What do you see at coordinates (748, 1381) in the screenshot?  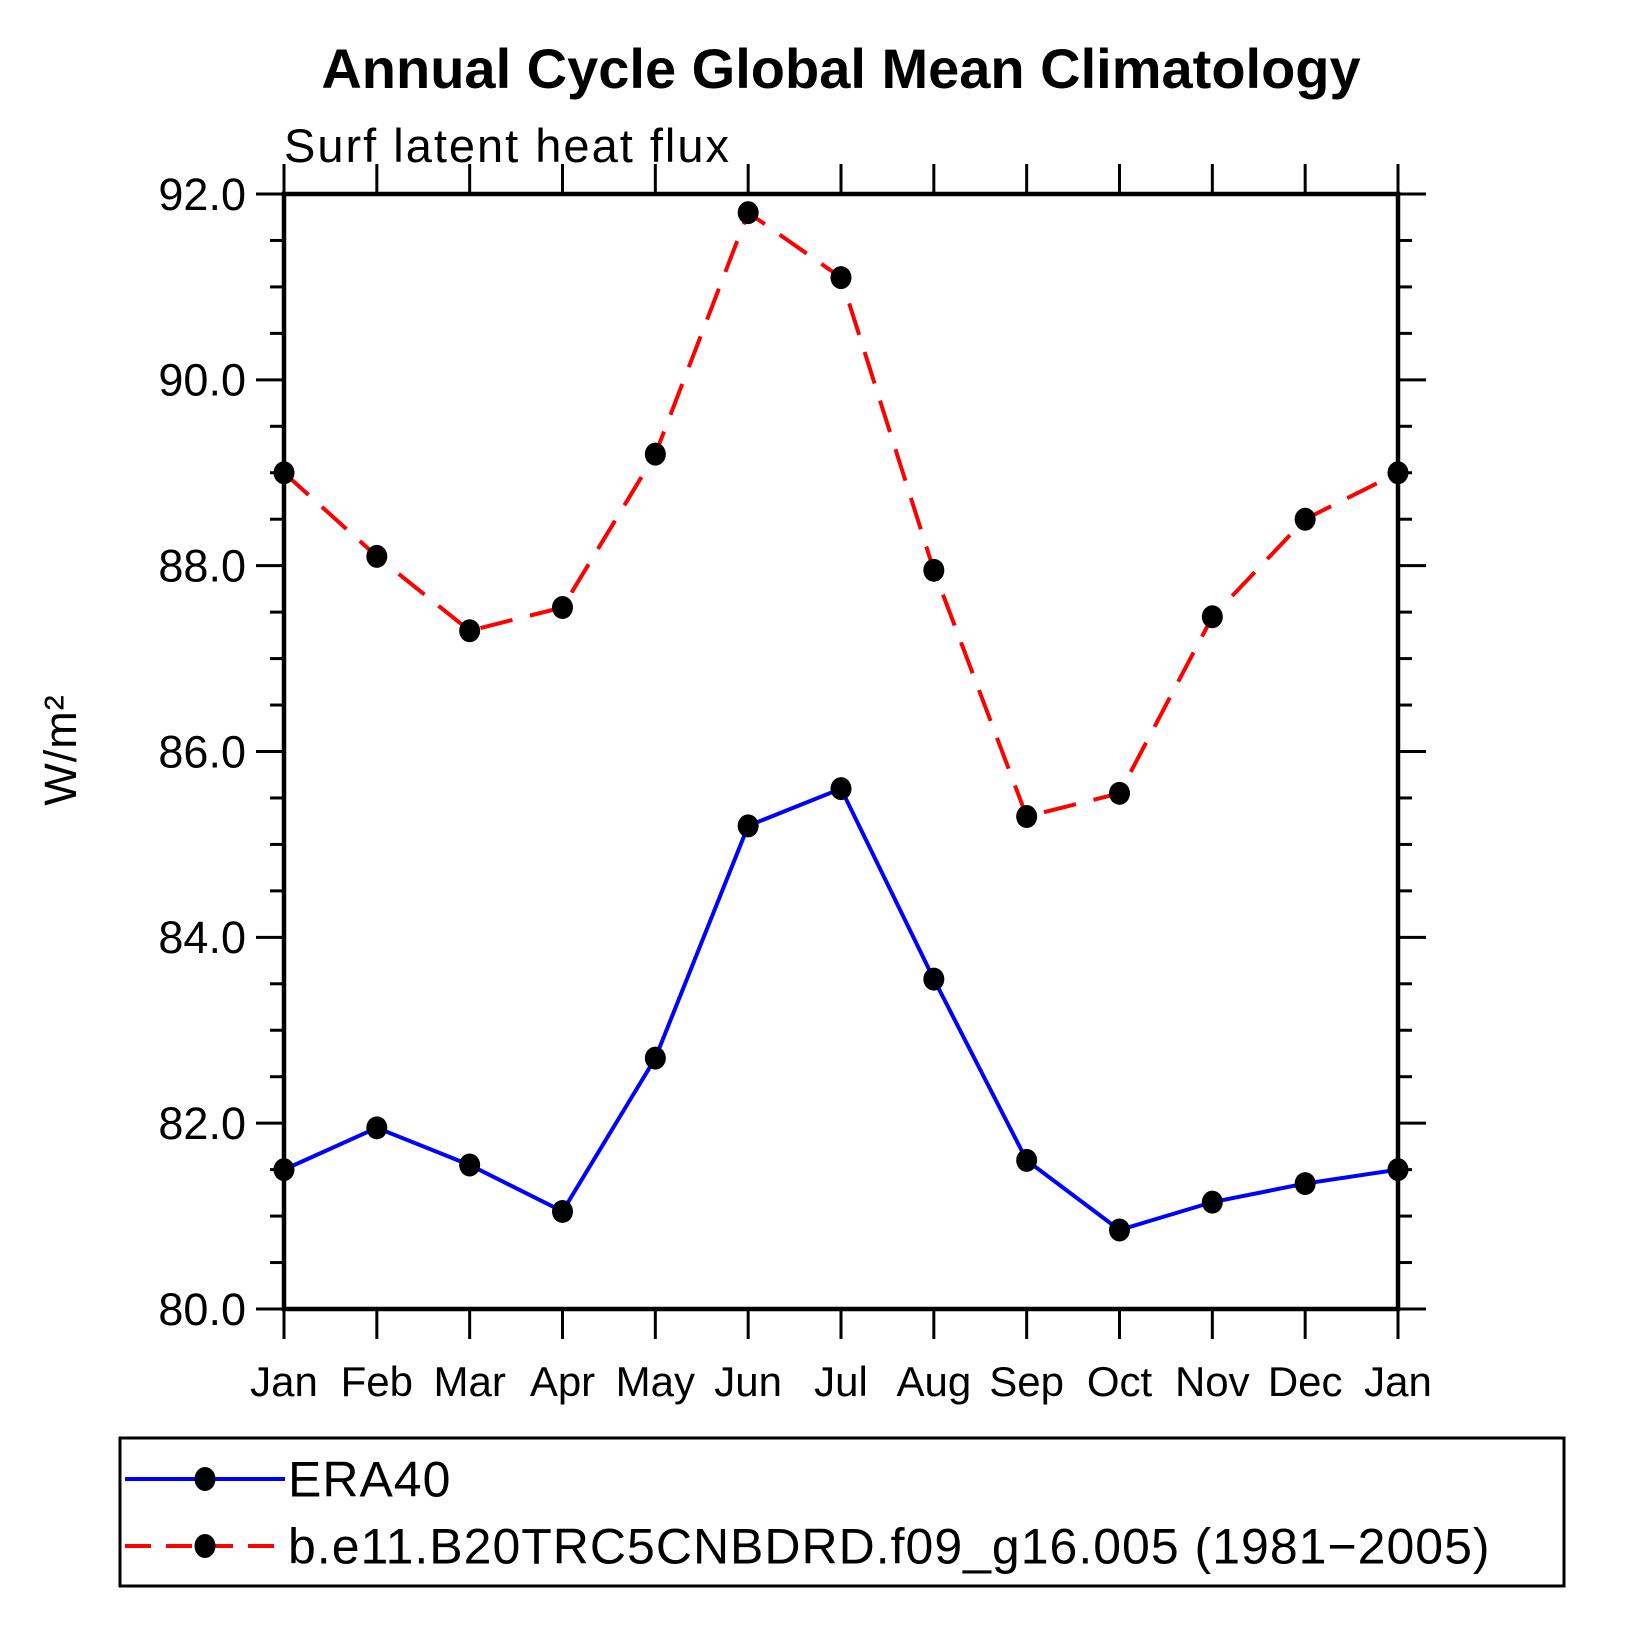 I see `x-tick-label: Jun` at bounding box center [748, 1381].